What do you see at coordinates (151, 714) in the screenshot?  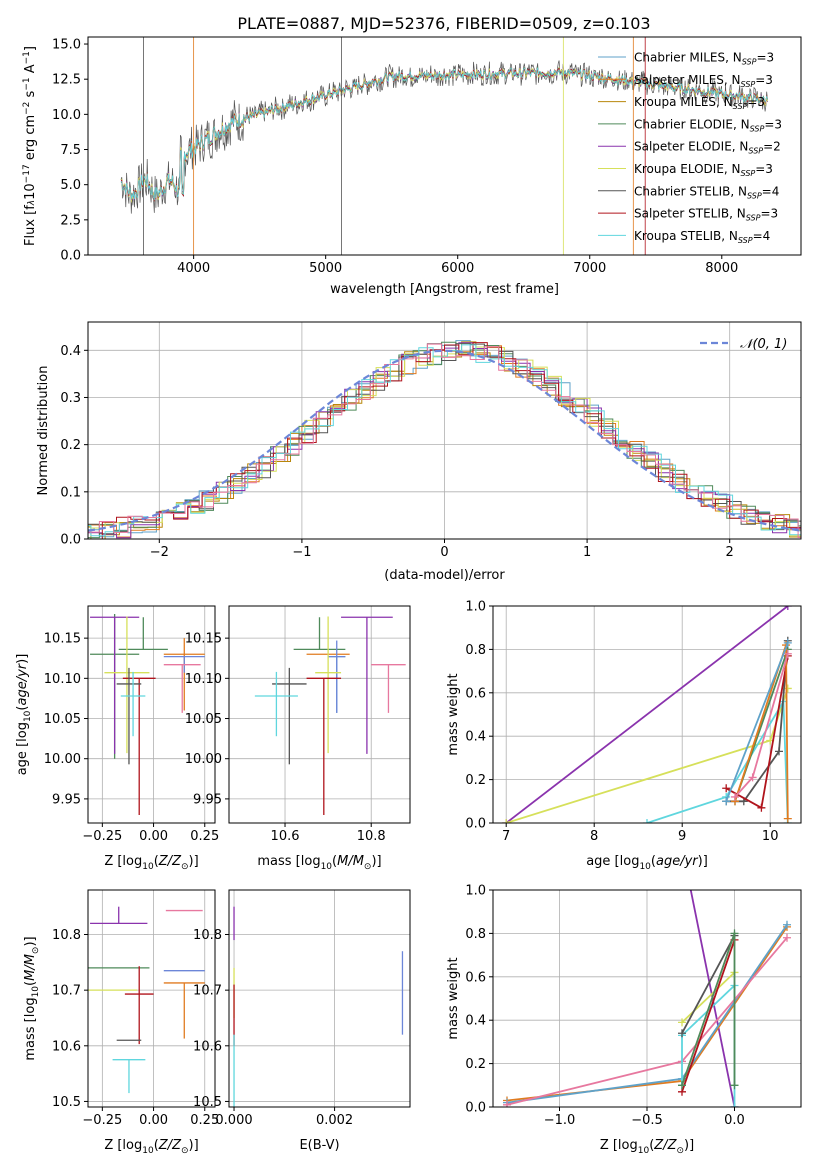 I see `ageZ-frame` at bounding box center [151, 714].